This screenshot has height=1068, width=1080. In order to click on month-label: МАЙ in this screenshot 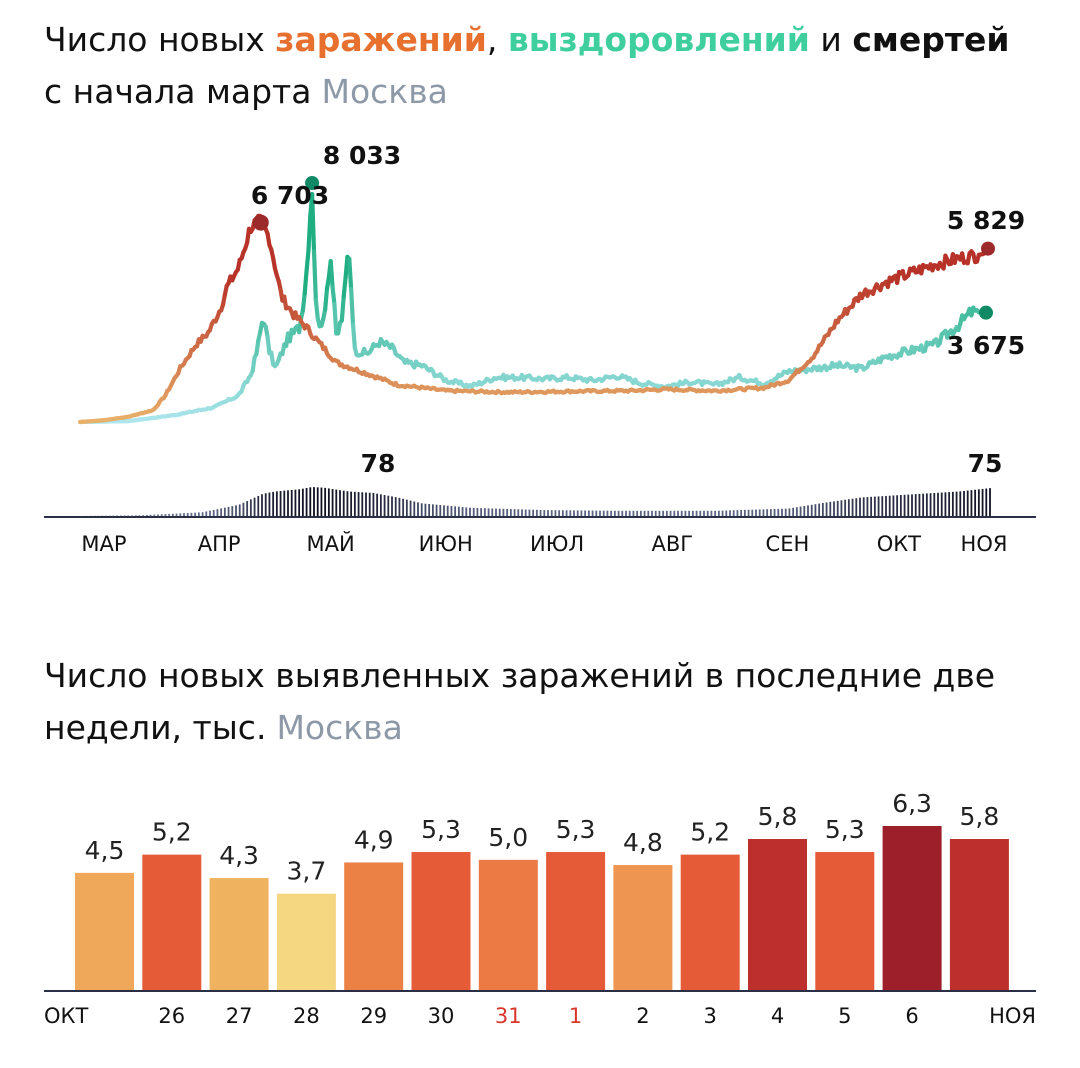, I will do `click(330, 543)`.